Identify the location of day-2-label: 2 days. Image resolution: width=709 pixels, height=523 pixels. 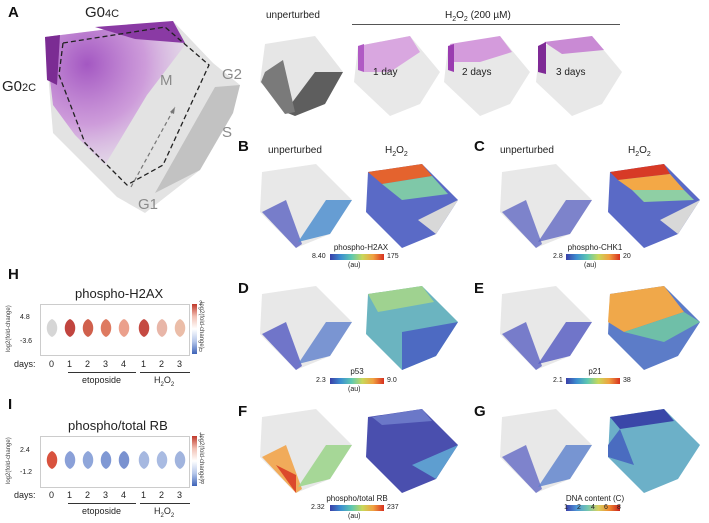
(477, 72).